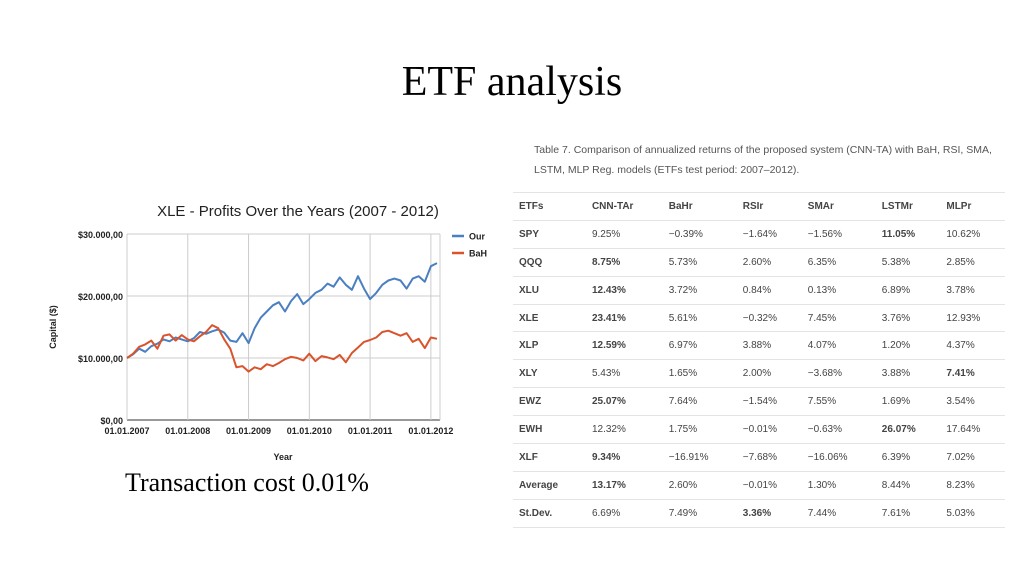  Describe the element at coordinates (972, 513) in the screenshot. I see `return-cell: 5.03%` at that location.